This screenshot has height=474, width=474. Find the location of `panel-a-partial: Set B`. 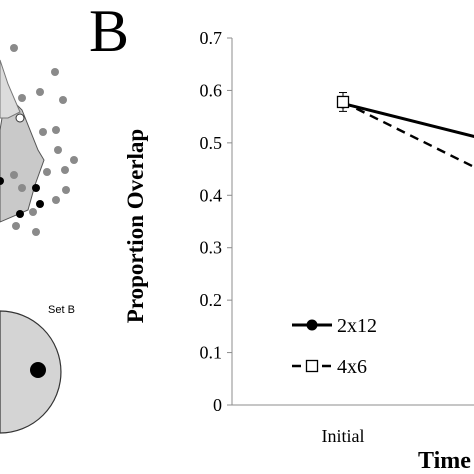

panel-a-partial: Set B is located at coordinates (39, 239).